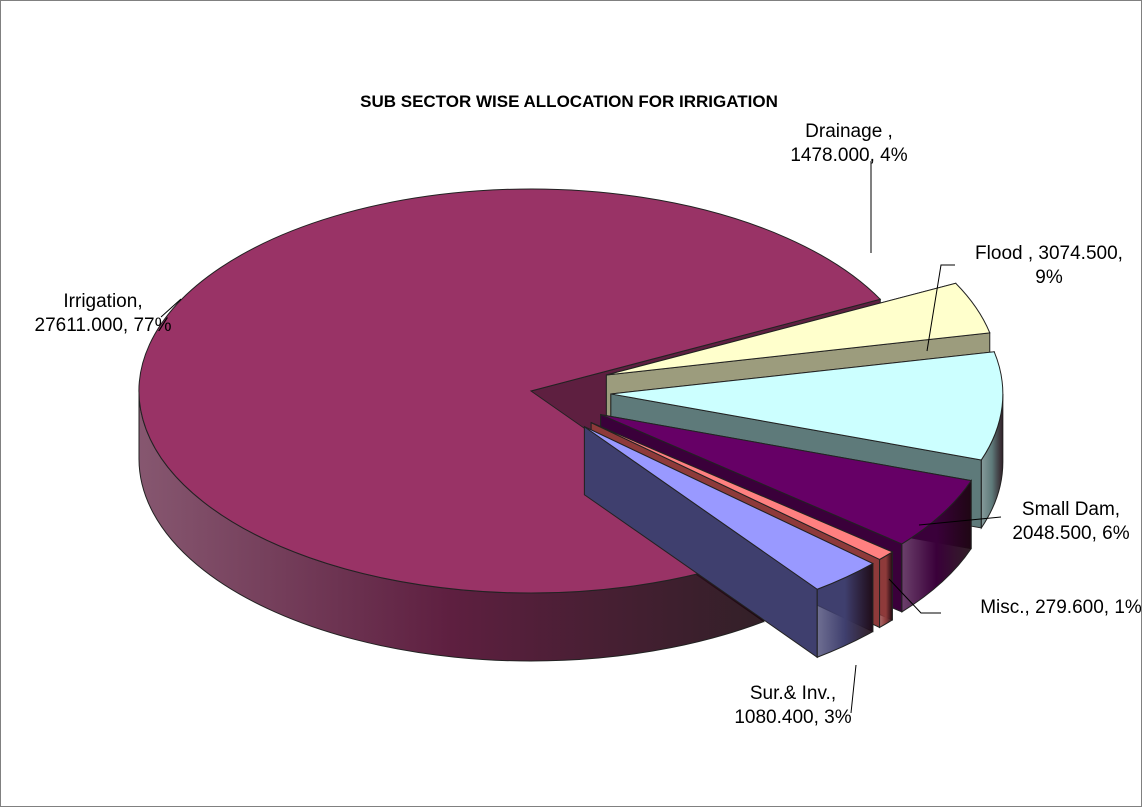 Image resolution: width=1143 pixels, height=808 pixels. I want to click on slice-top-small-dam, so click(786, 479).